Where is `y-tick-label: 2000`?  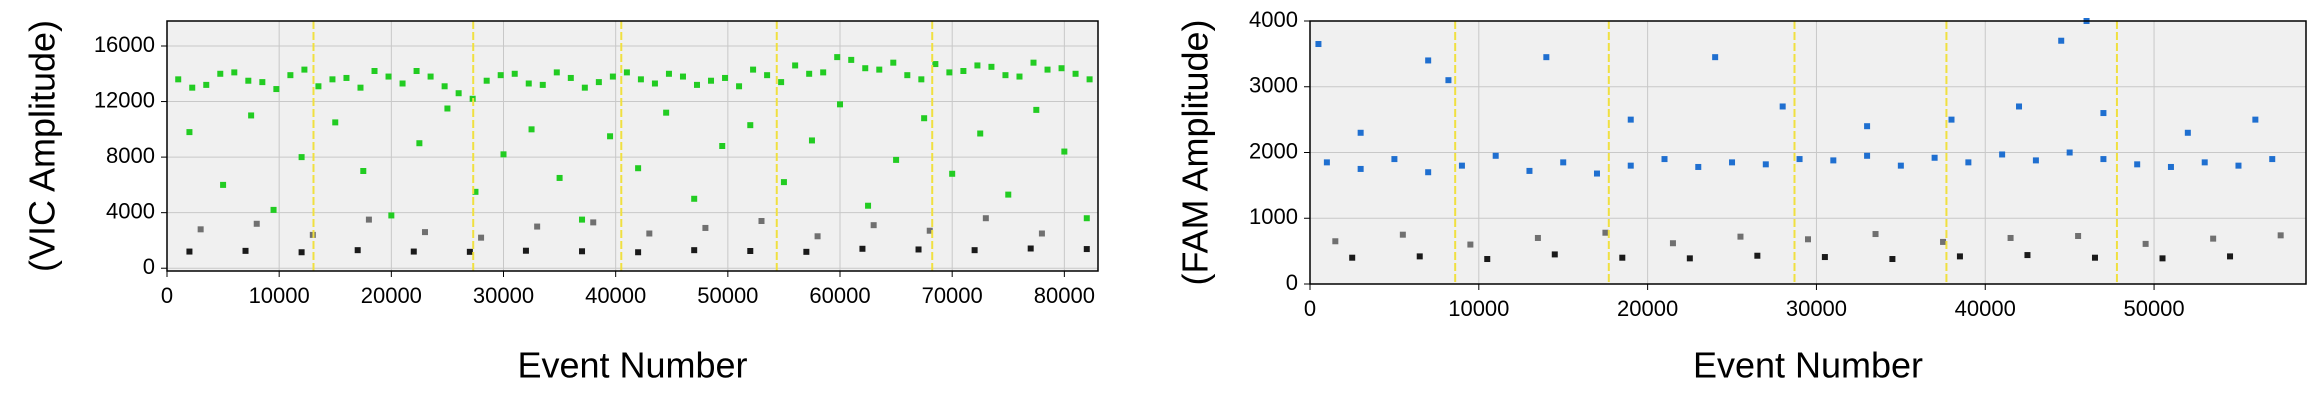
y-tick-label: 2000 is located at coordinates (1273, 150).